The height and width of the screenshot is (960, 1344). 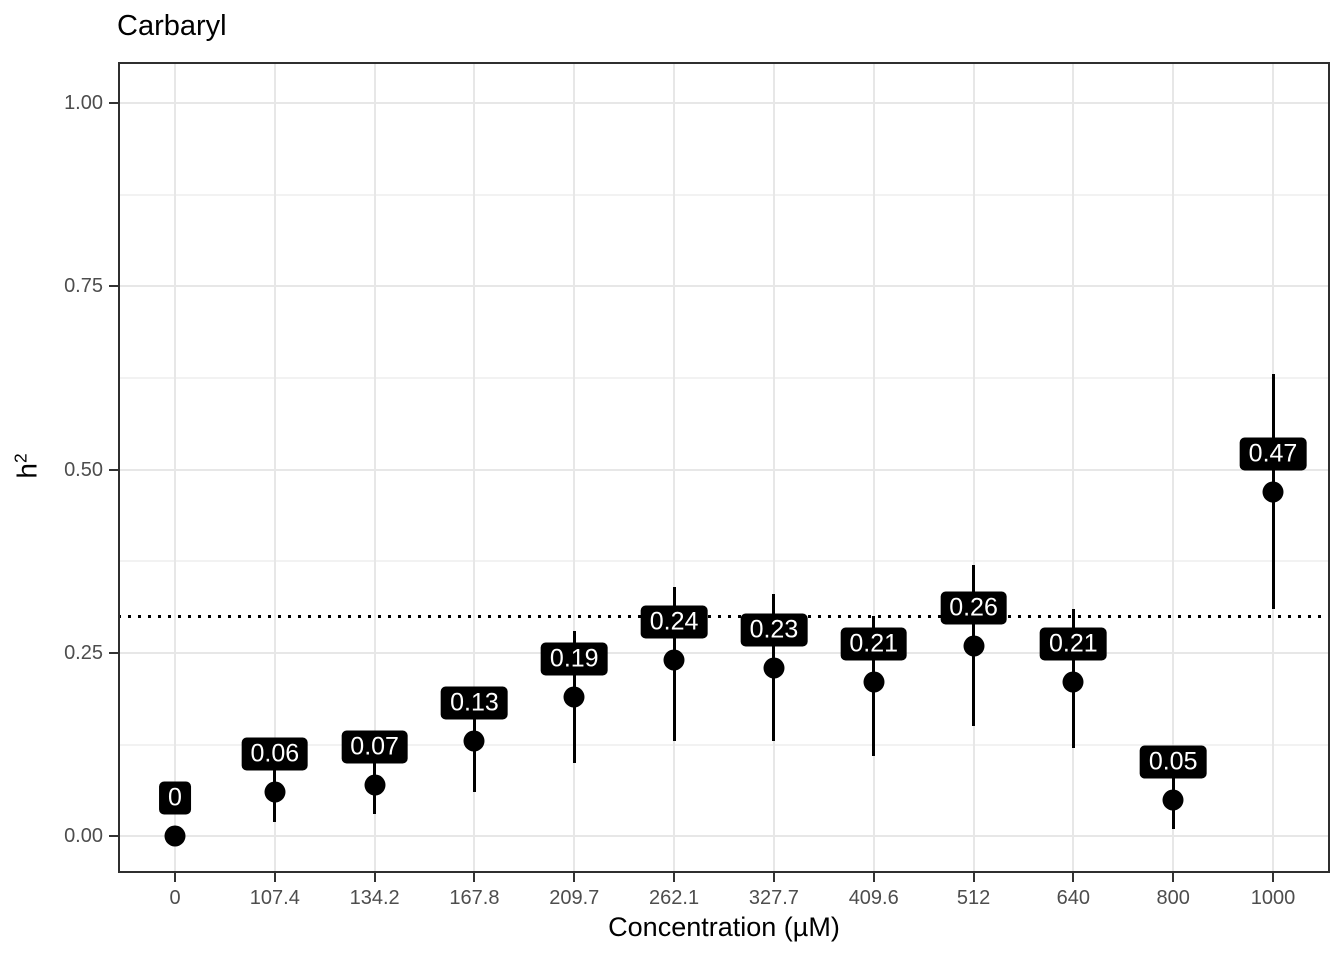 I want to click on x-tick-label: 1000, so click(x=1273, y=898).